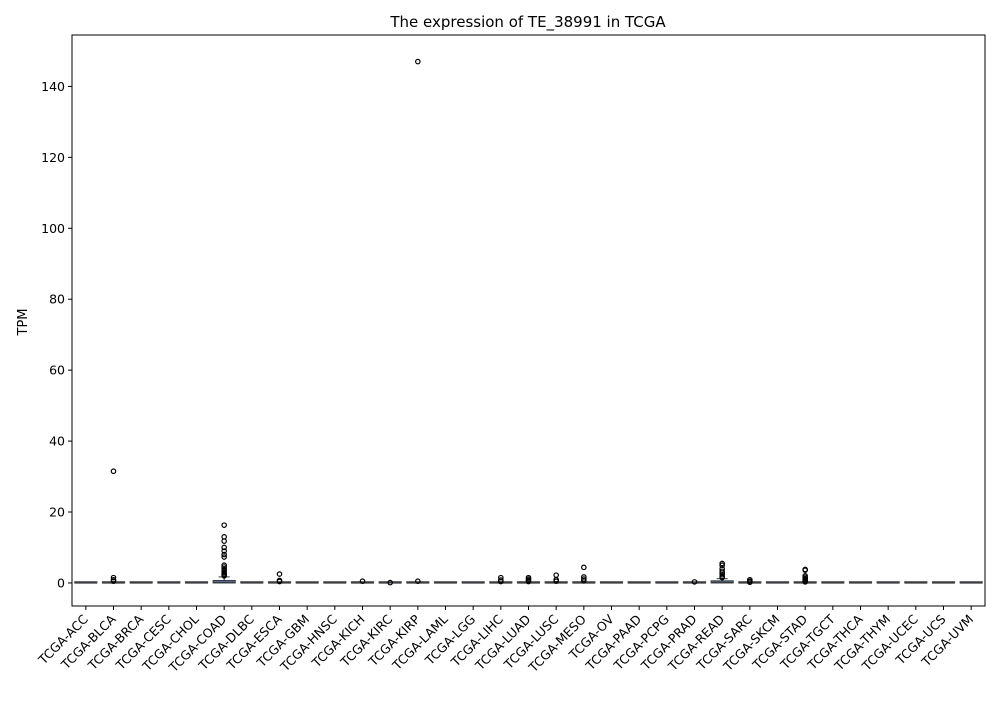 This screenshot has width=1000, height=704. What do you see at coordinates (53, 228) in the screenshot?
I see `y-tick-label: 100` at bounding box center [53, 228].